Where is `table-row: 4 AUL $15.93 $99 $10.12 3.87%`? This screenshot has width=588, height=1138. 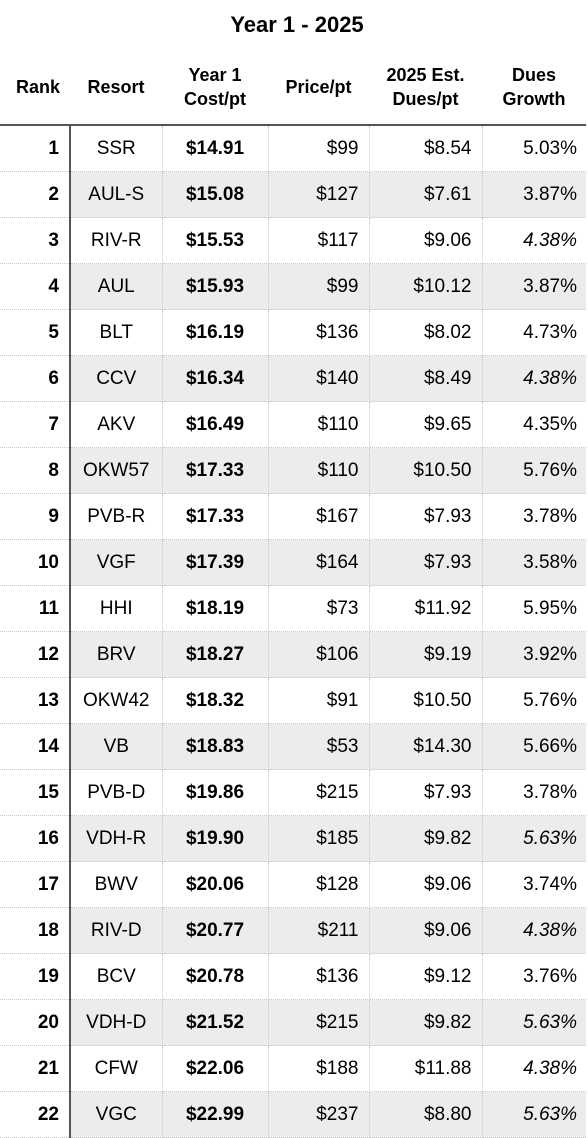
table-row: 4 AUL $15.93 $99 $10.12 3.87% is located at coordinates (293, 286).